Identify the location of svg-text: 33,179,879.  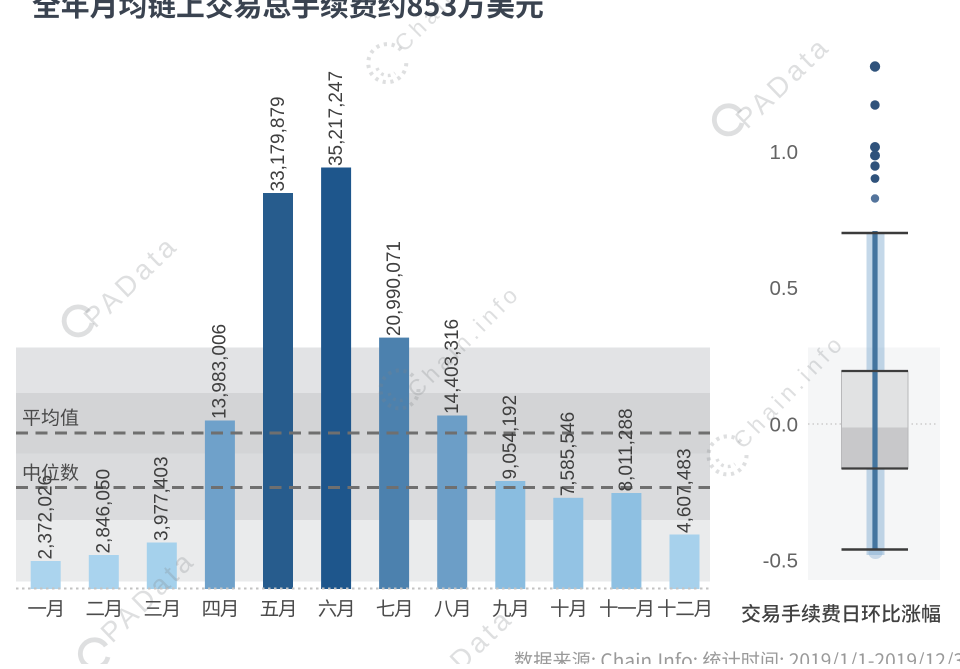
(278, 143).